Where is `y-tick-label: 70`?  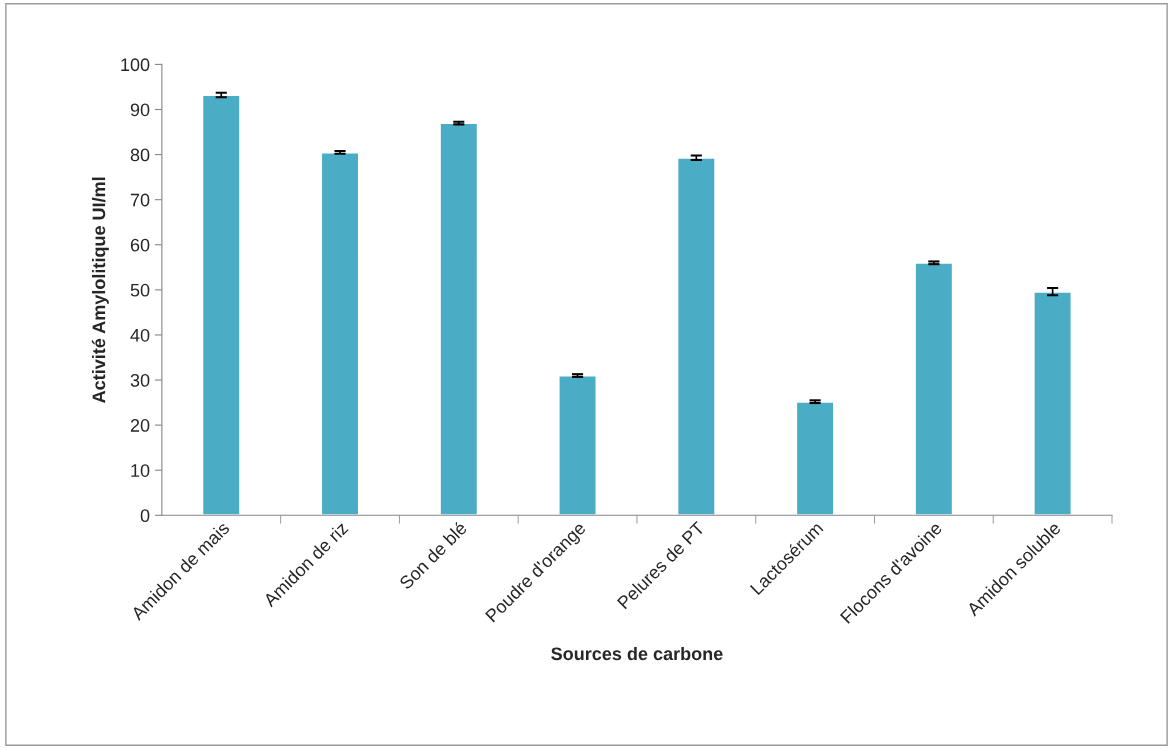 y-tick-label: 70 is located at coordinates (140, 200).